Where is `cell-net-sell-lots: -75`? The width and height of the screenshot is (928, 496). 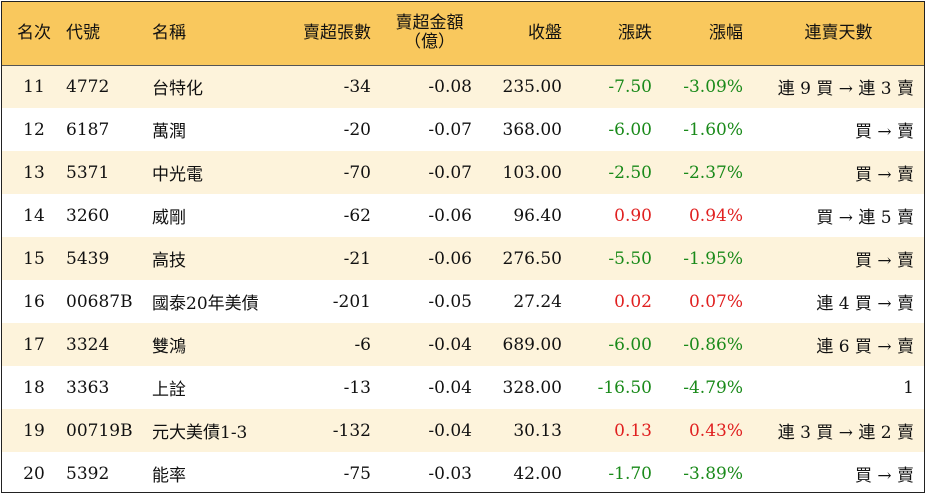 cell-net-sell-lots: -75 is located at coordinates (357, 473).